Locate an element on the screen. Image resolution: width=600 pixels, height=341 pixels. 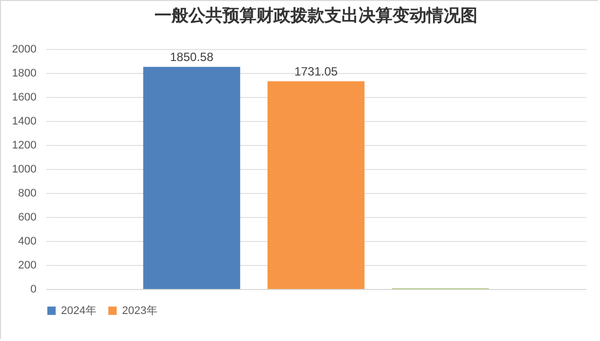
y-tick-label: 0 is located at coordinates (33, 290).